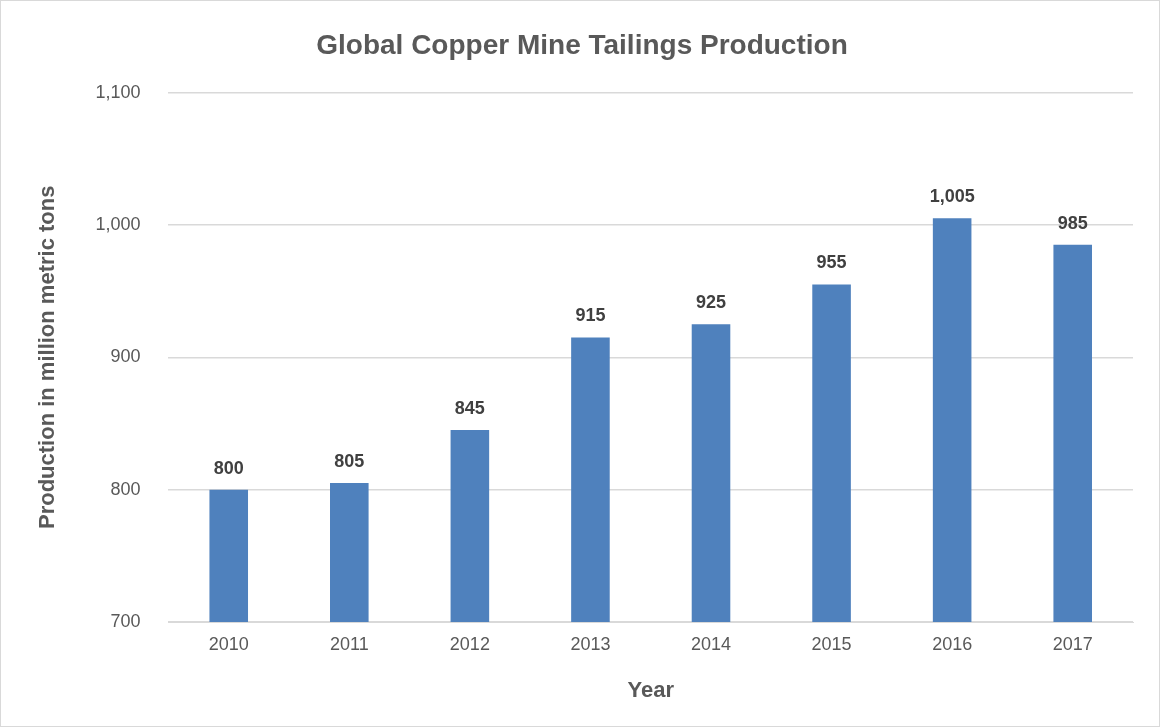 The height and width of the screenshot is (727, 1160). I want to click on data-label: 985, so click(1072, 222).